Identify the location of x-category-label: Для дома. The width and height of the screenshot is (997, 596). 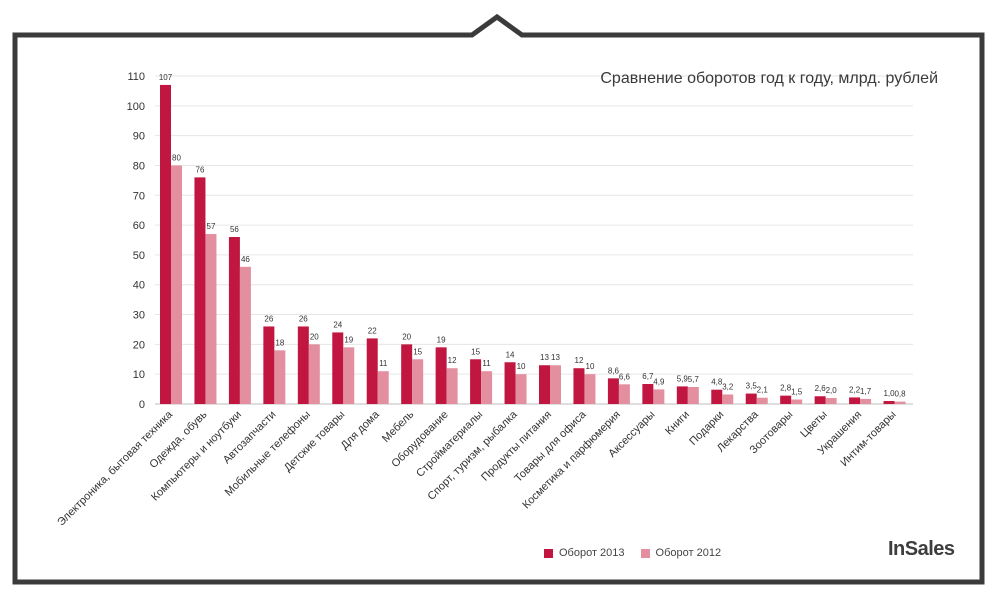
(361, 430).